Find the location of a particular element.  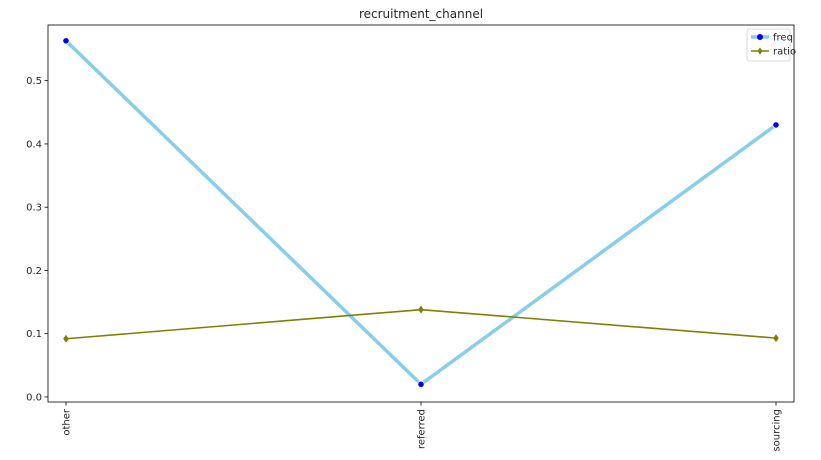

x-axis: other referred sourcing is located at coordinates (422, 427).